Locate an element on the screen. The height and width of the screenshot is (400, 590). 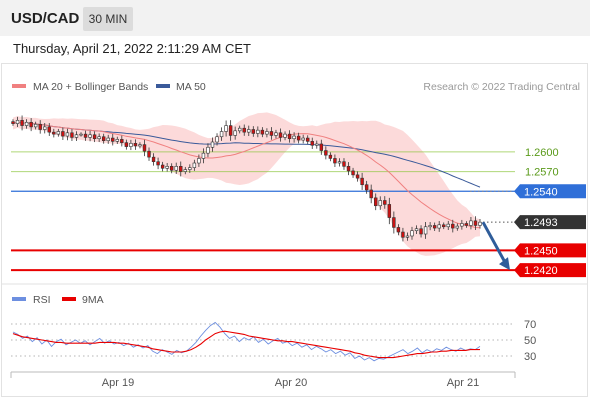
rsi-line is located at coordinates (246, 341).